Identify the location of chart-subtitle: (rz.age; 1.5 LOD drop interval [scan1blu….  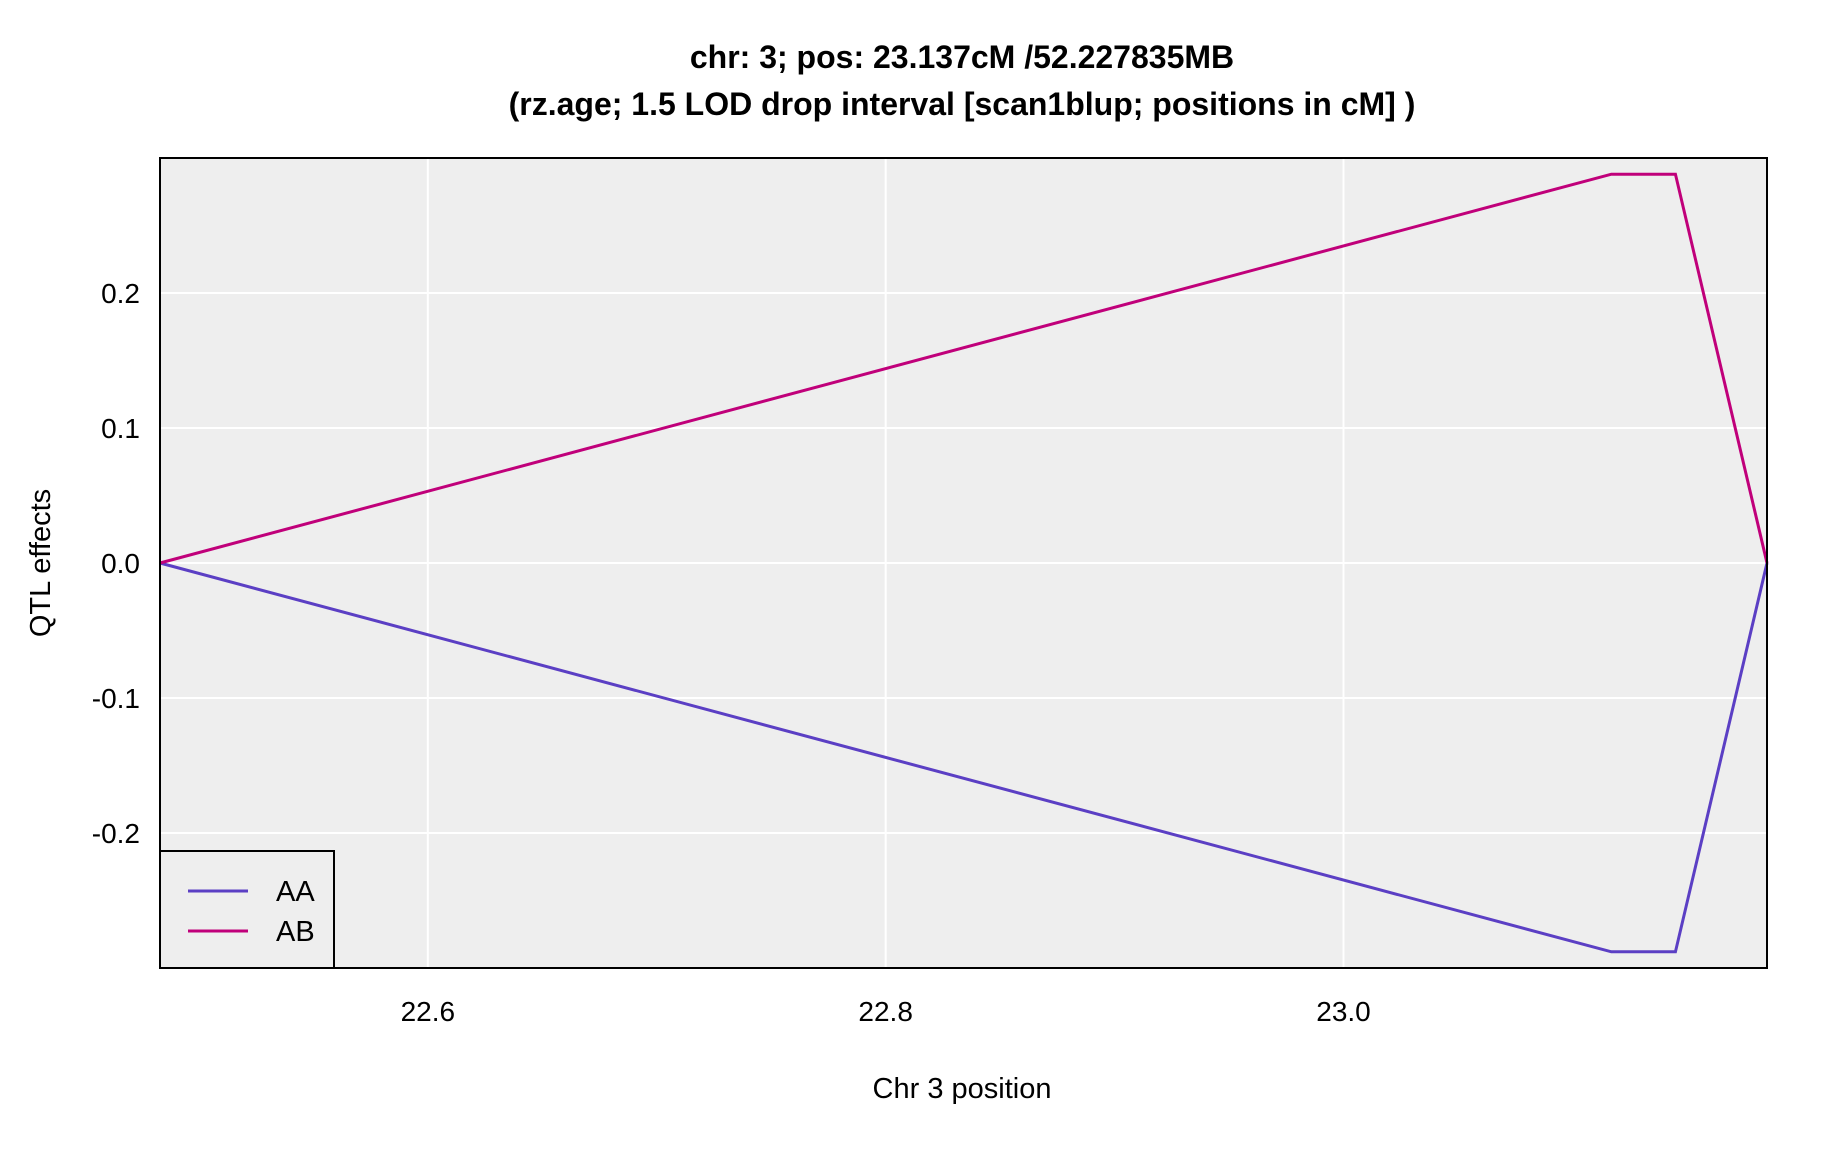
(962, 104).